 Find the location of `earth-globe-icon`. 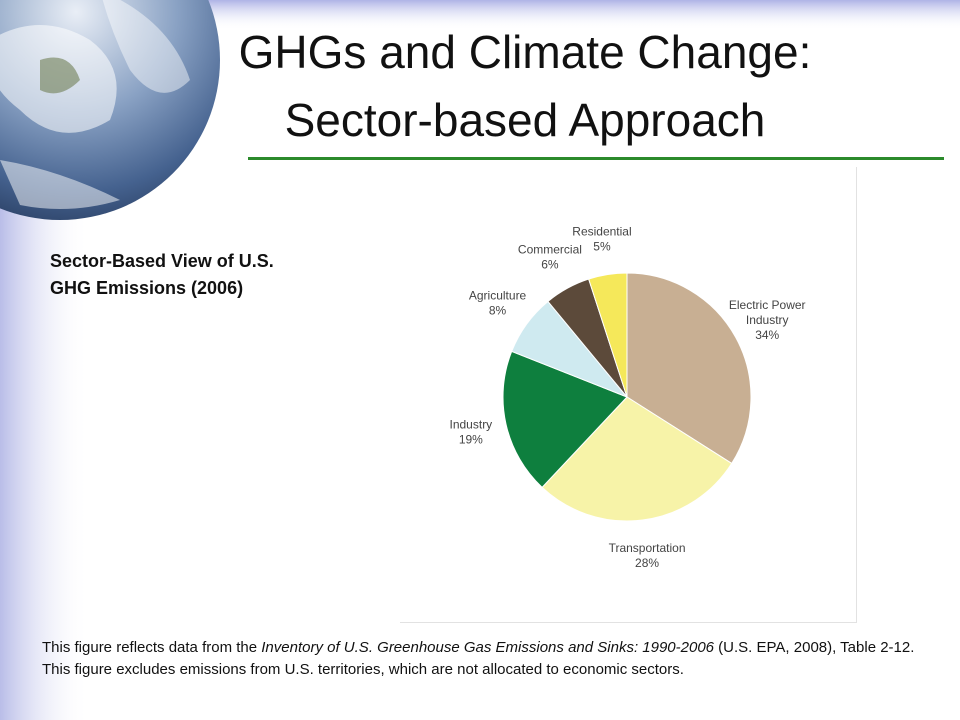

earth-globe-icon is located at coordinates (110, 110).